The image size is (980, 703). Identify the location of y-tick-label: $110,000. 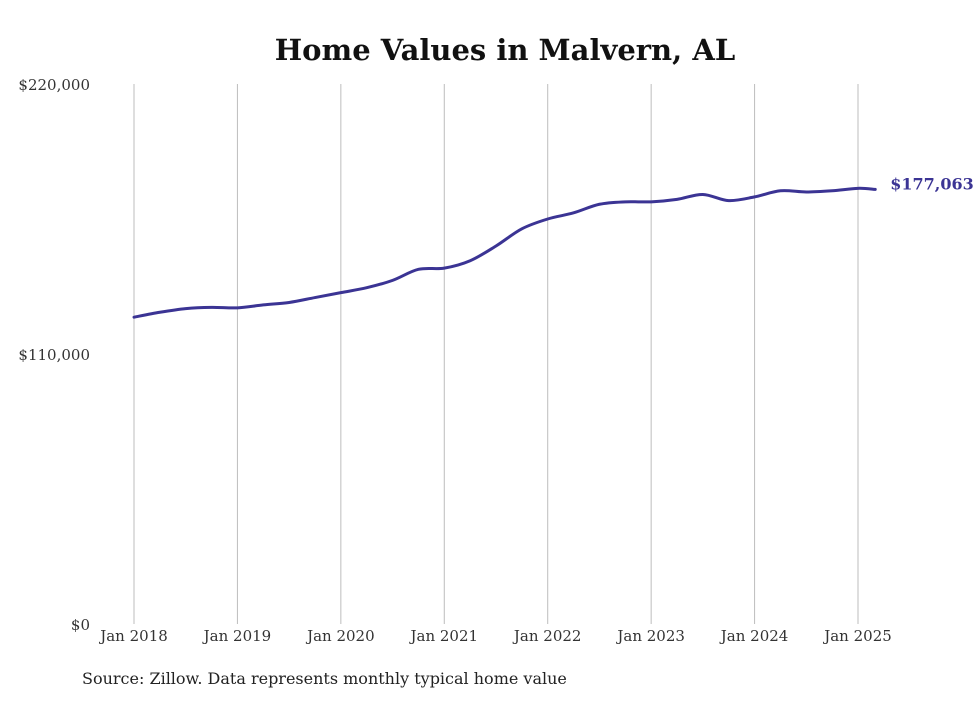
(54, 355).